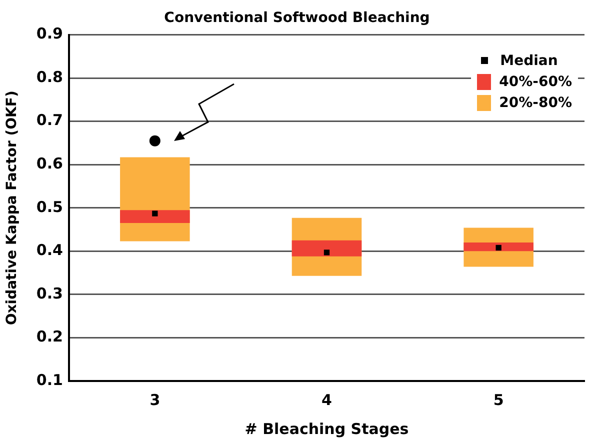 The height and width of the screenshot is (439, 590). I want to click on y-tick-label: 0.5, so click(49, 207).